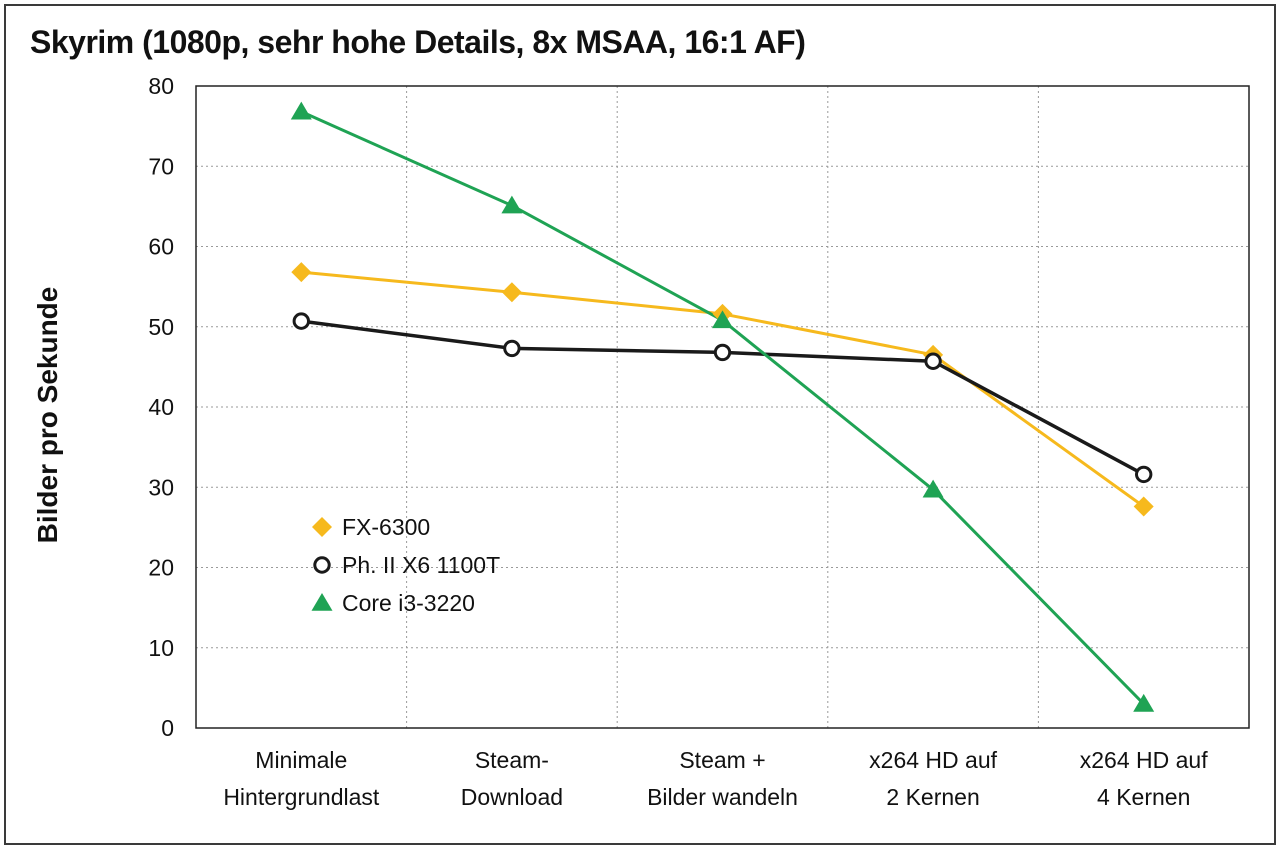 The width and height of the screenshot is (1280, 849). I want to click on y-tick-label: 80, so click(161, 86).